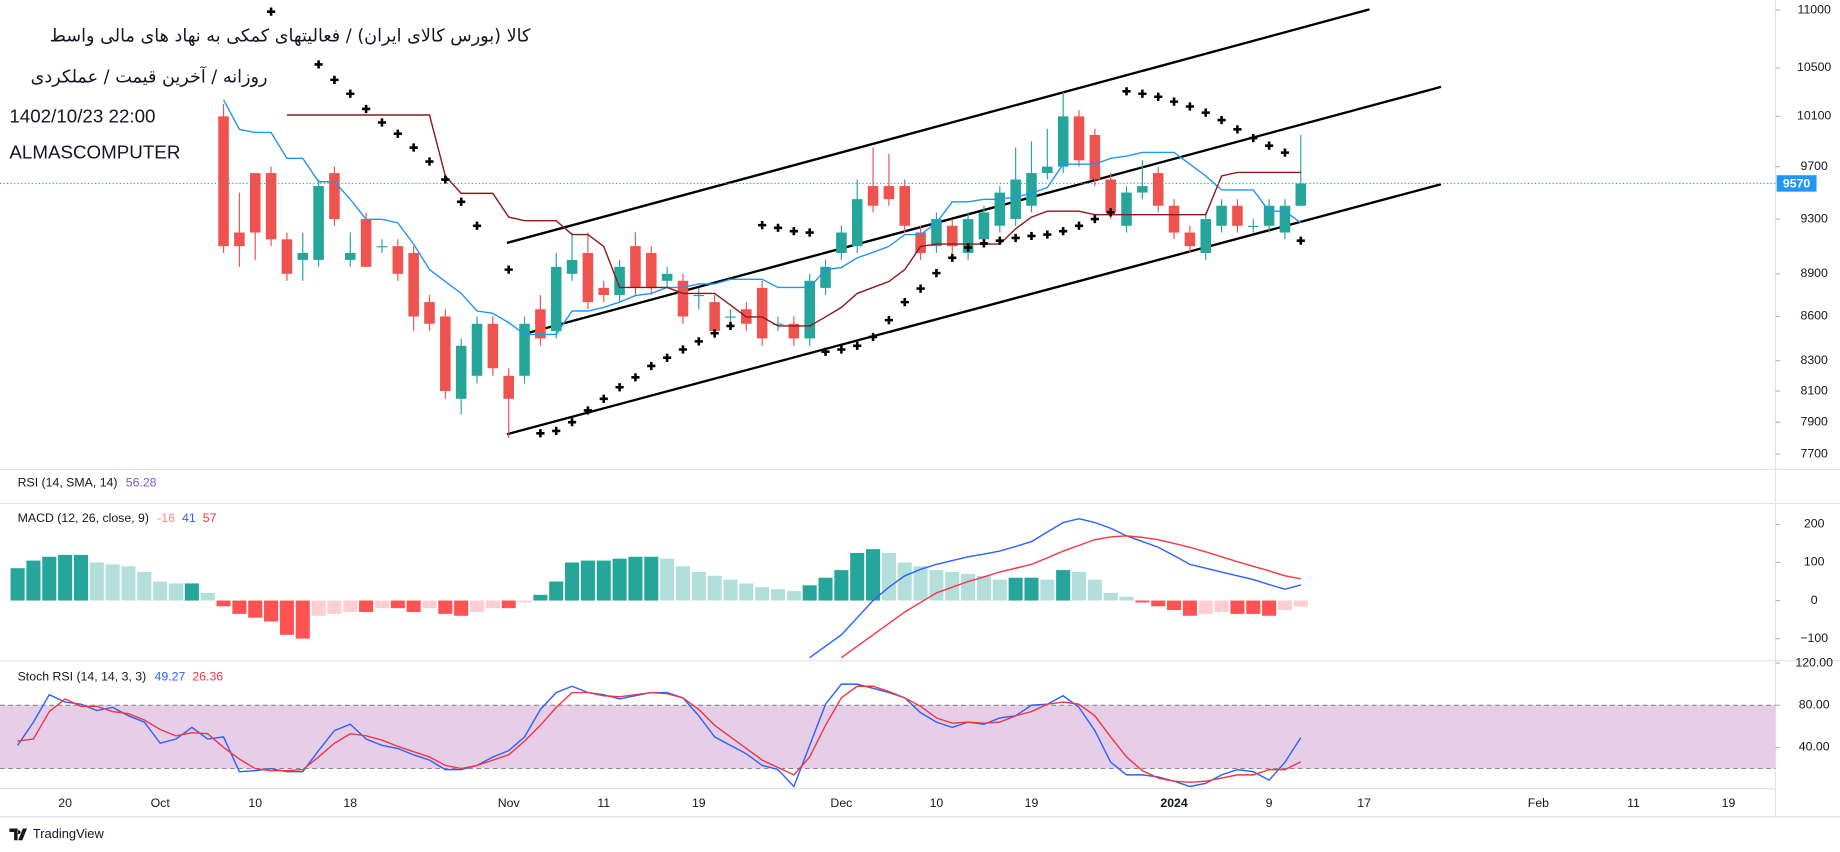  Describe the element at coordinates (69, 833) in the screenshot. I see `brand: TradingView` at that location.